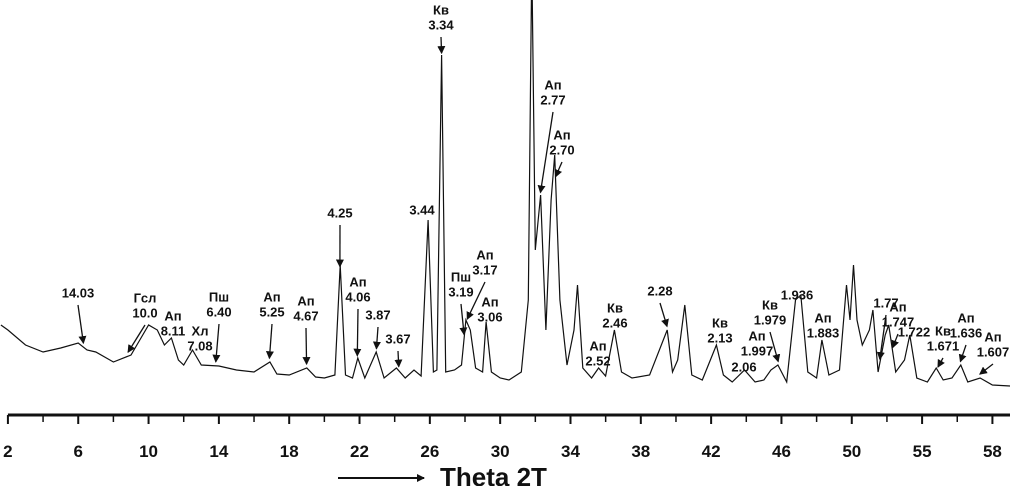 This screenshot has height=486, width=1010. I want to click on d-spacing-label: 3.87, so click(377, 315).